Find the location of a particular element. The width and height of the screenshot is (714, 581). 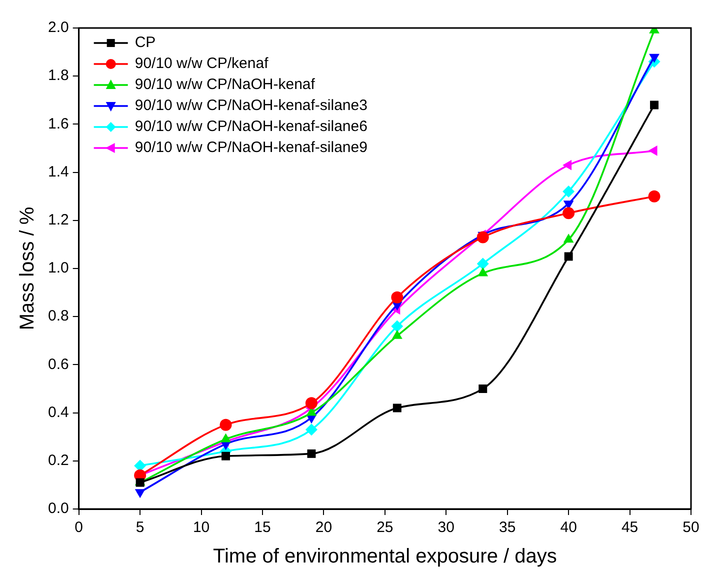

y-tick-label: 0.4 is located at coordinates (58, 412).